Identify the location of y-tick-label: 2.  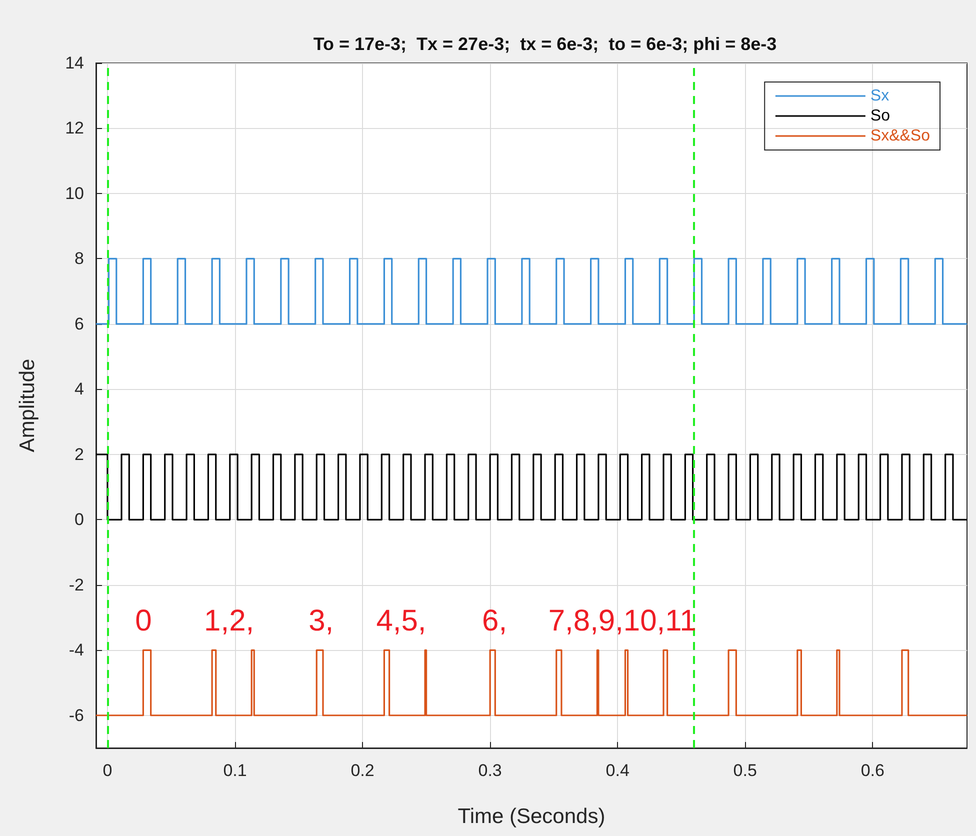
(79, 454).